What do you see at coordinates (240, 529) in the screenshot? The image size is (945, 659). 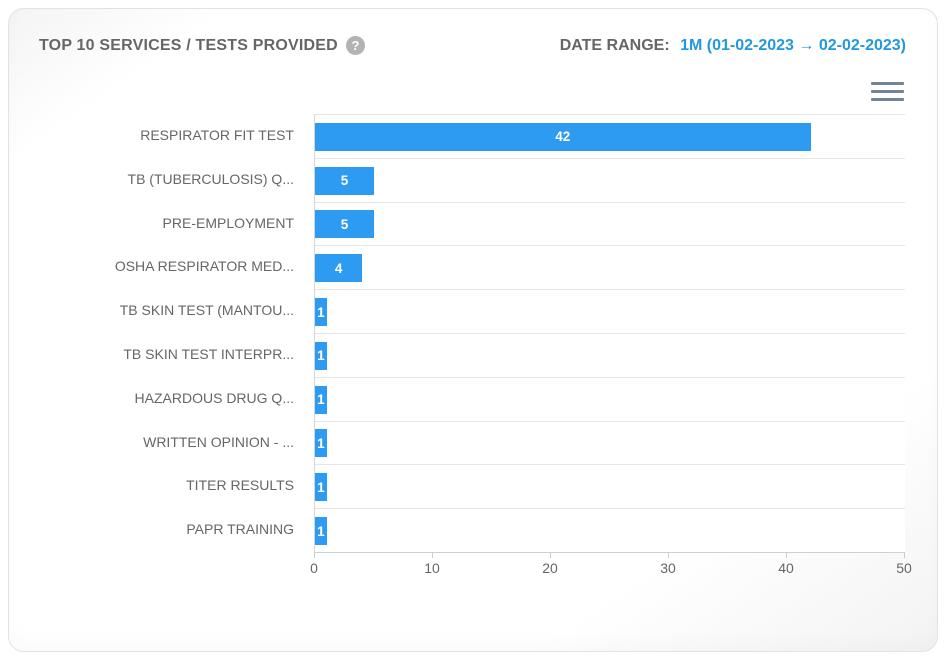 I see `category-label: PAPR TRAINING` at bounding box center [240, 529].